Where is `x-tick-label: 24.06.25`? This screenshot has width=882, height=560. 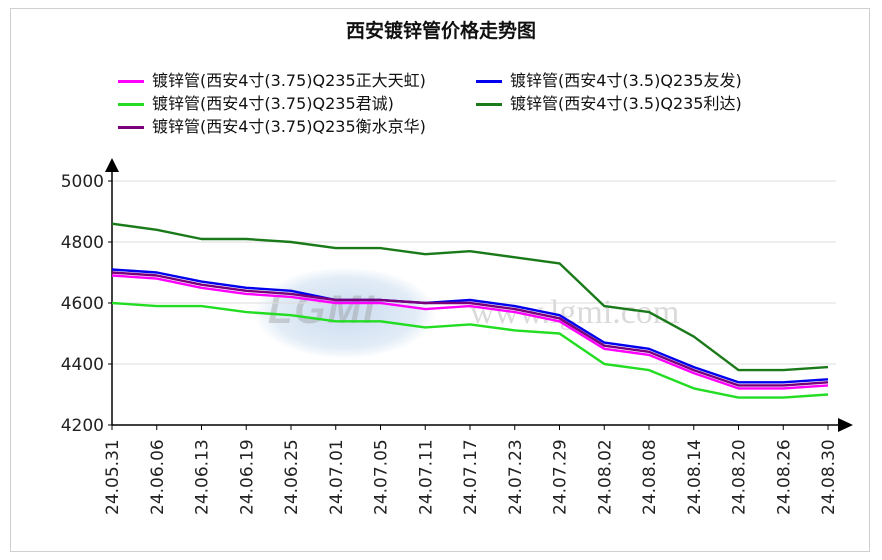 x-tick-label: 24.06.25 is located at coordinates (292, 477).